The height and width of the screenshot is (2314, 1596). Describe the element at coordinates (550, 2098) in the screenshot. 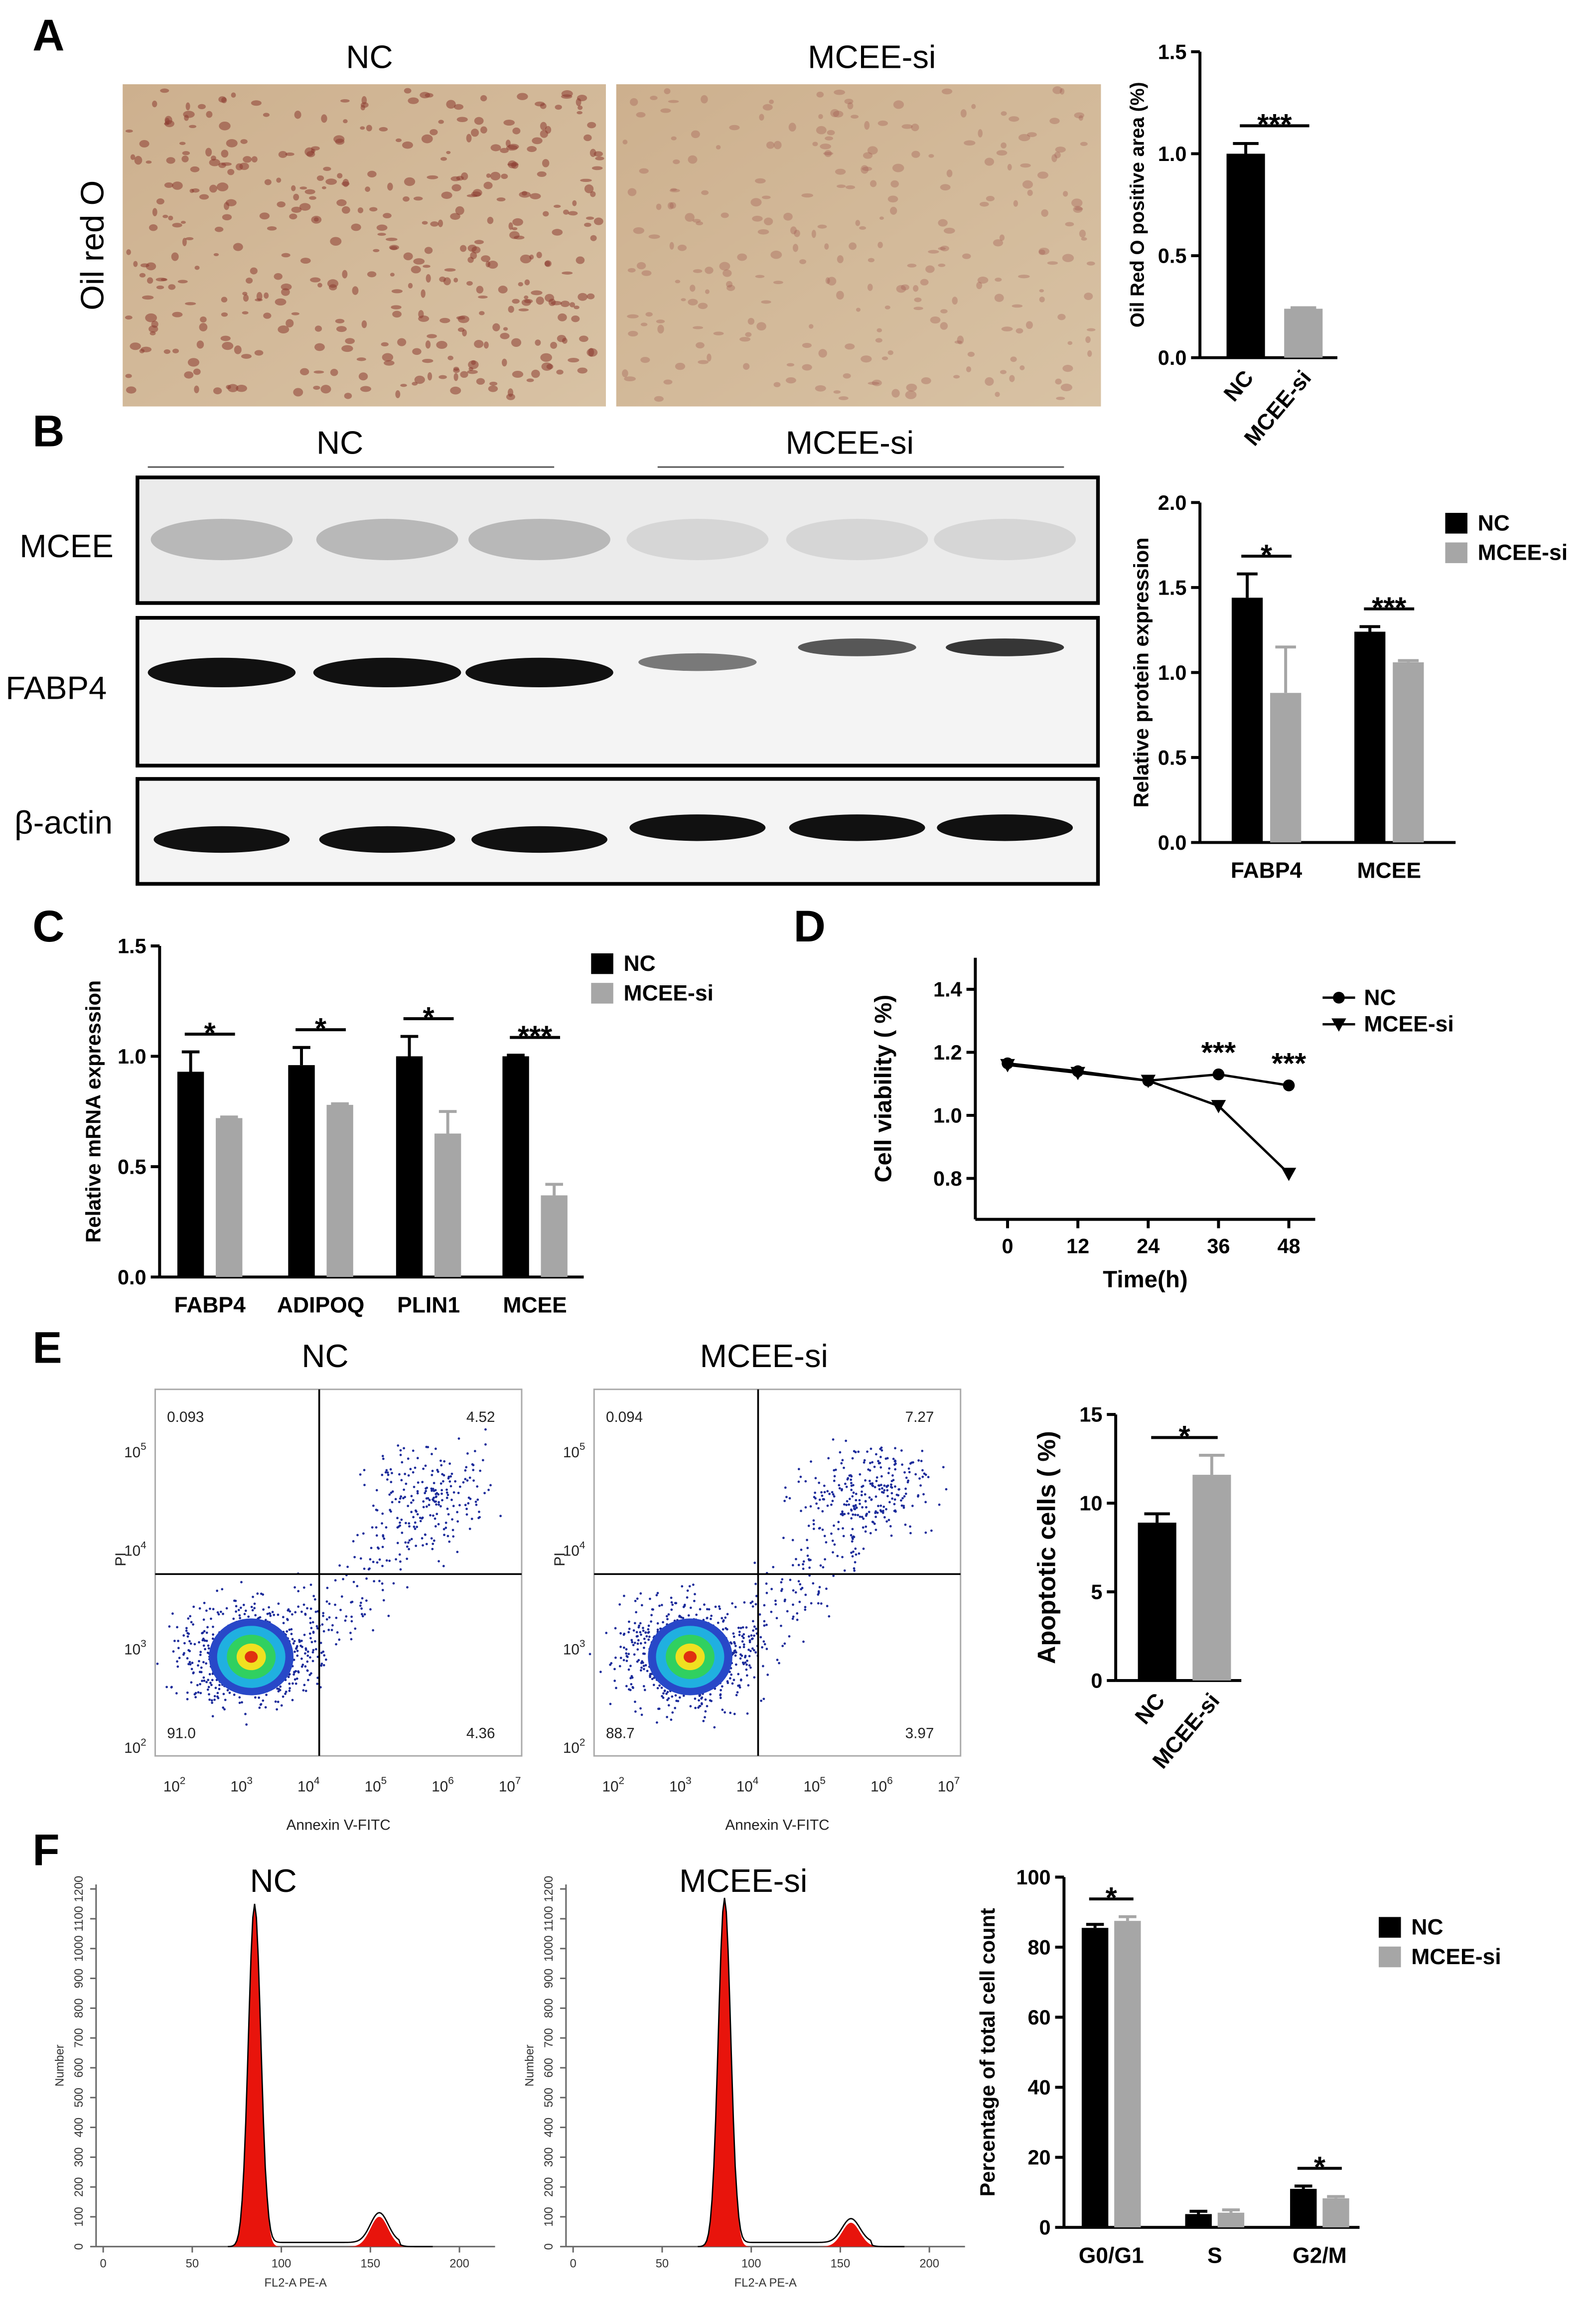

I see `y-tick-label: 500` at that location.